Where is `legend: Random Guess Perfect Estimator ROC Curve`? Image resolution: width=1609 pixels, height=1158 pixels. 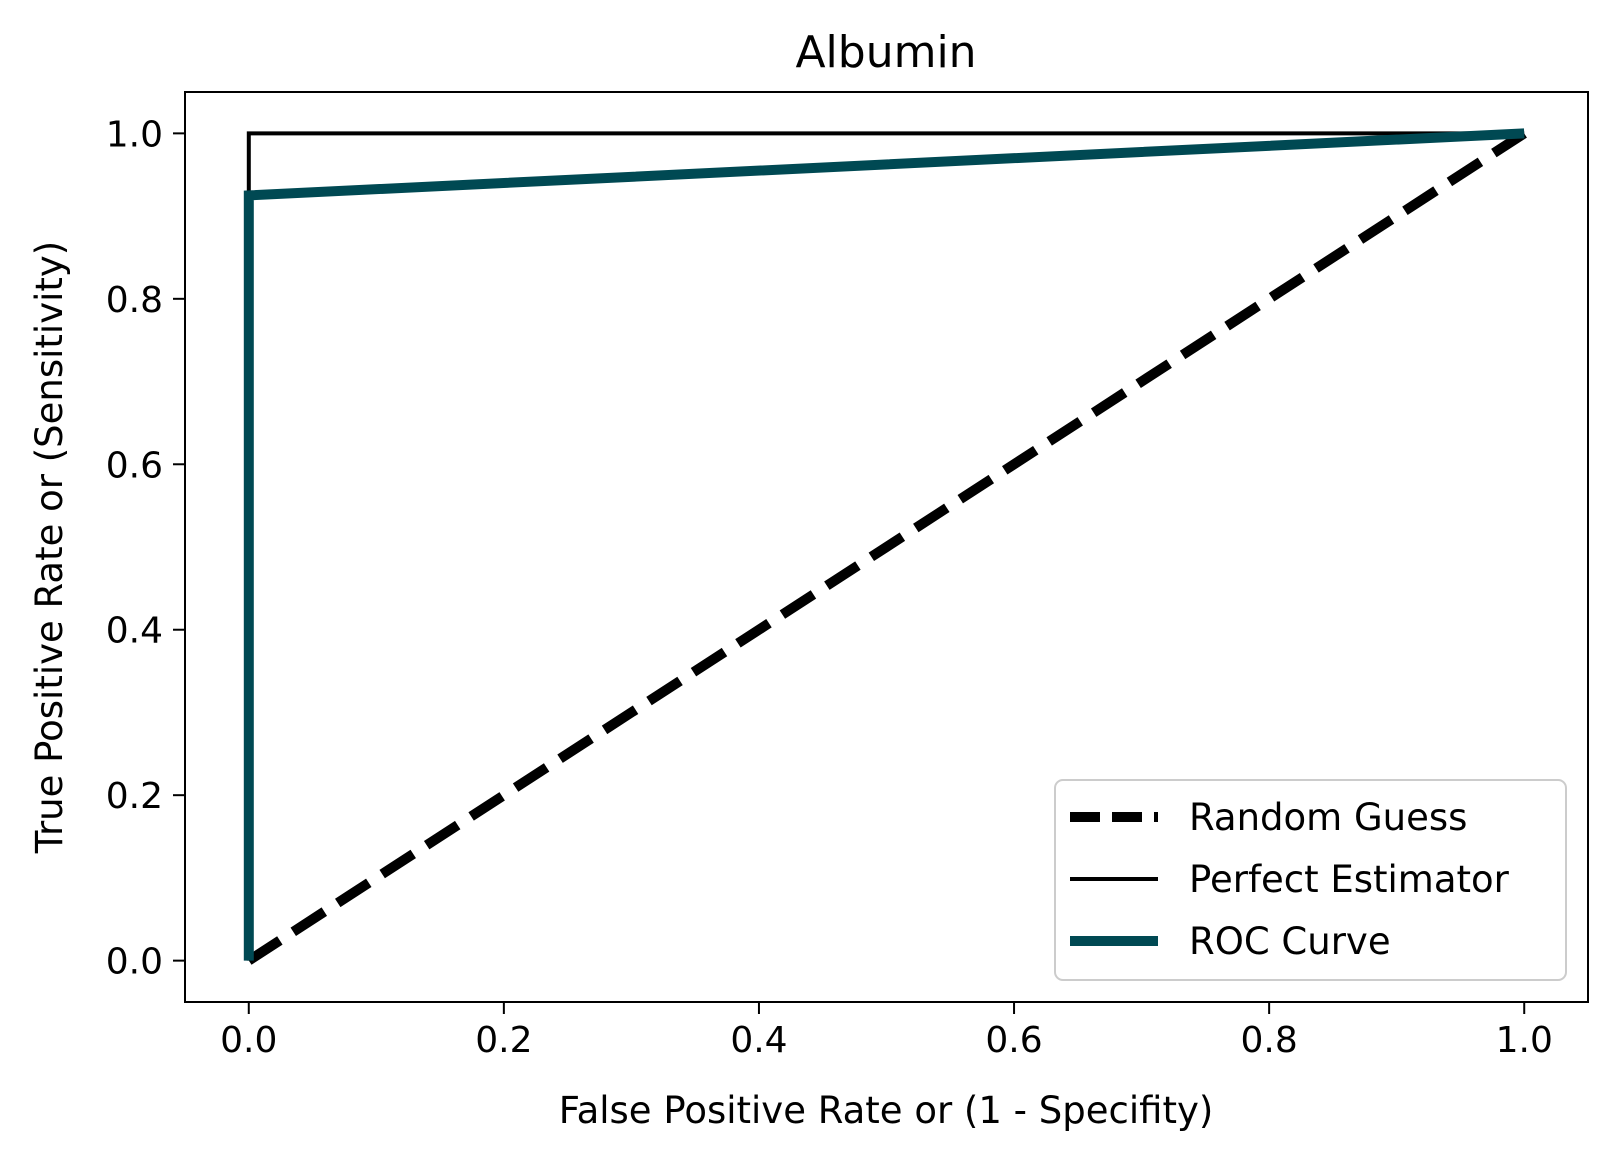
legend: Random Guess Perfect Estimator ROC Curve is located at coordinates (1310, 880).